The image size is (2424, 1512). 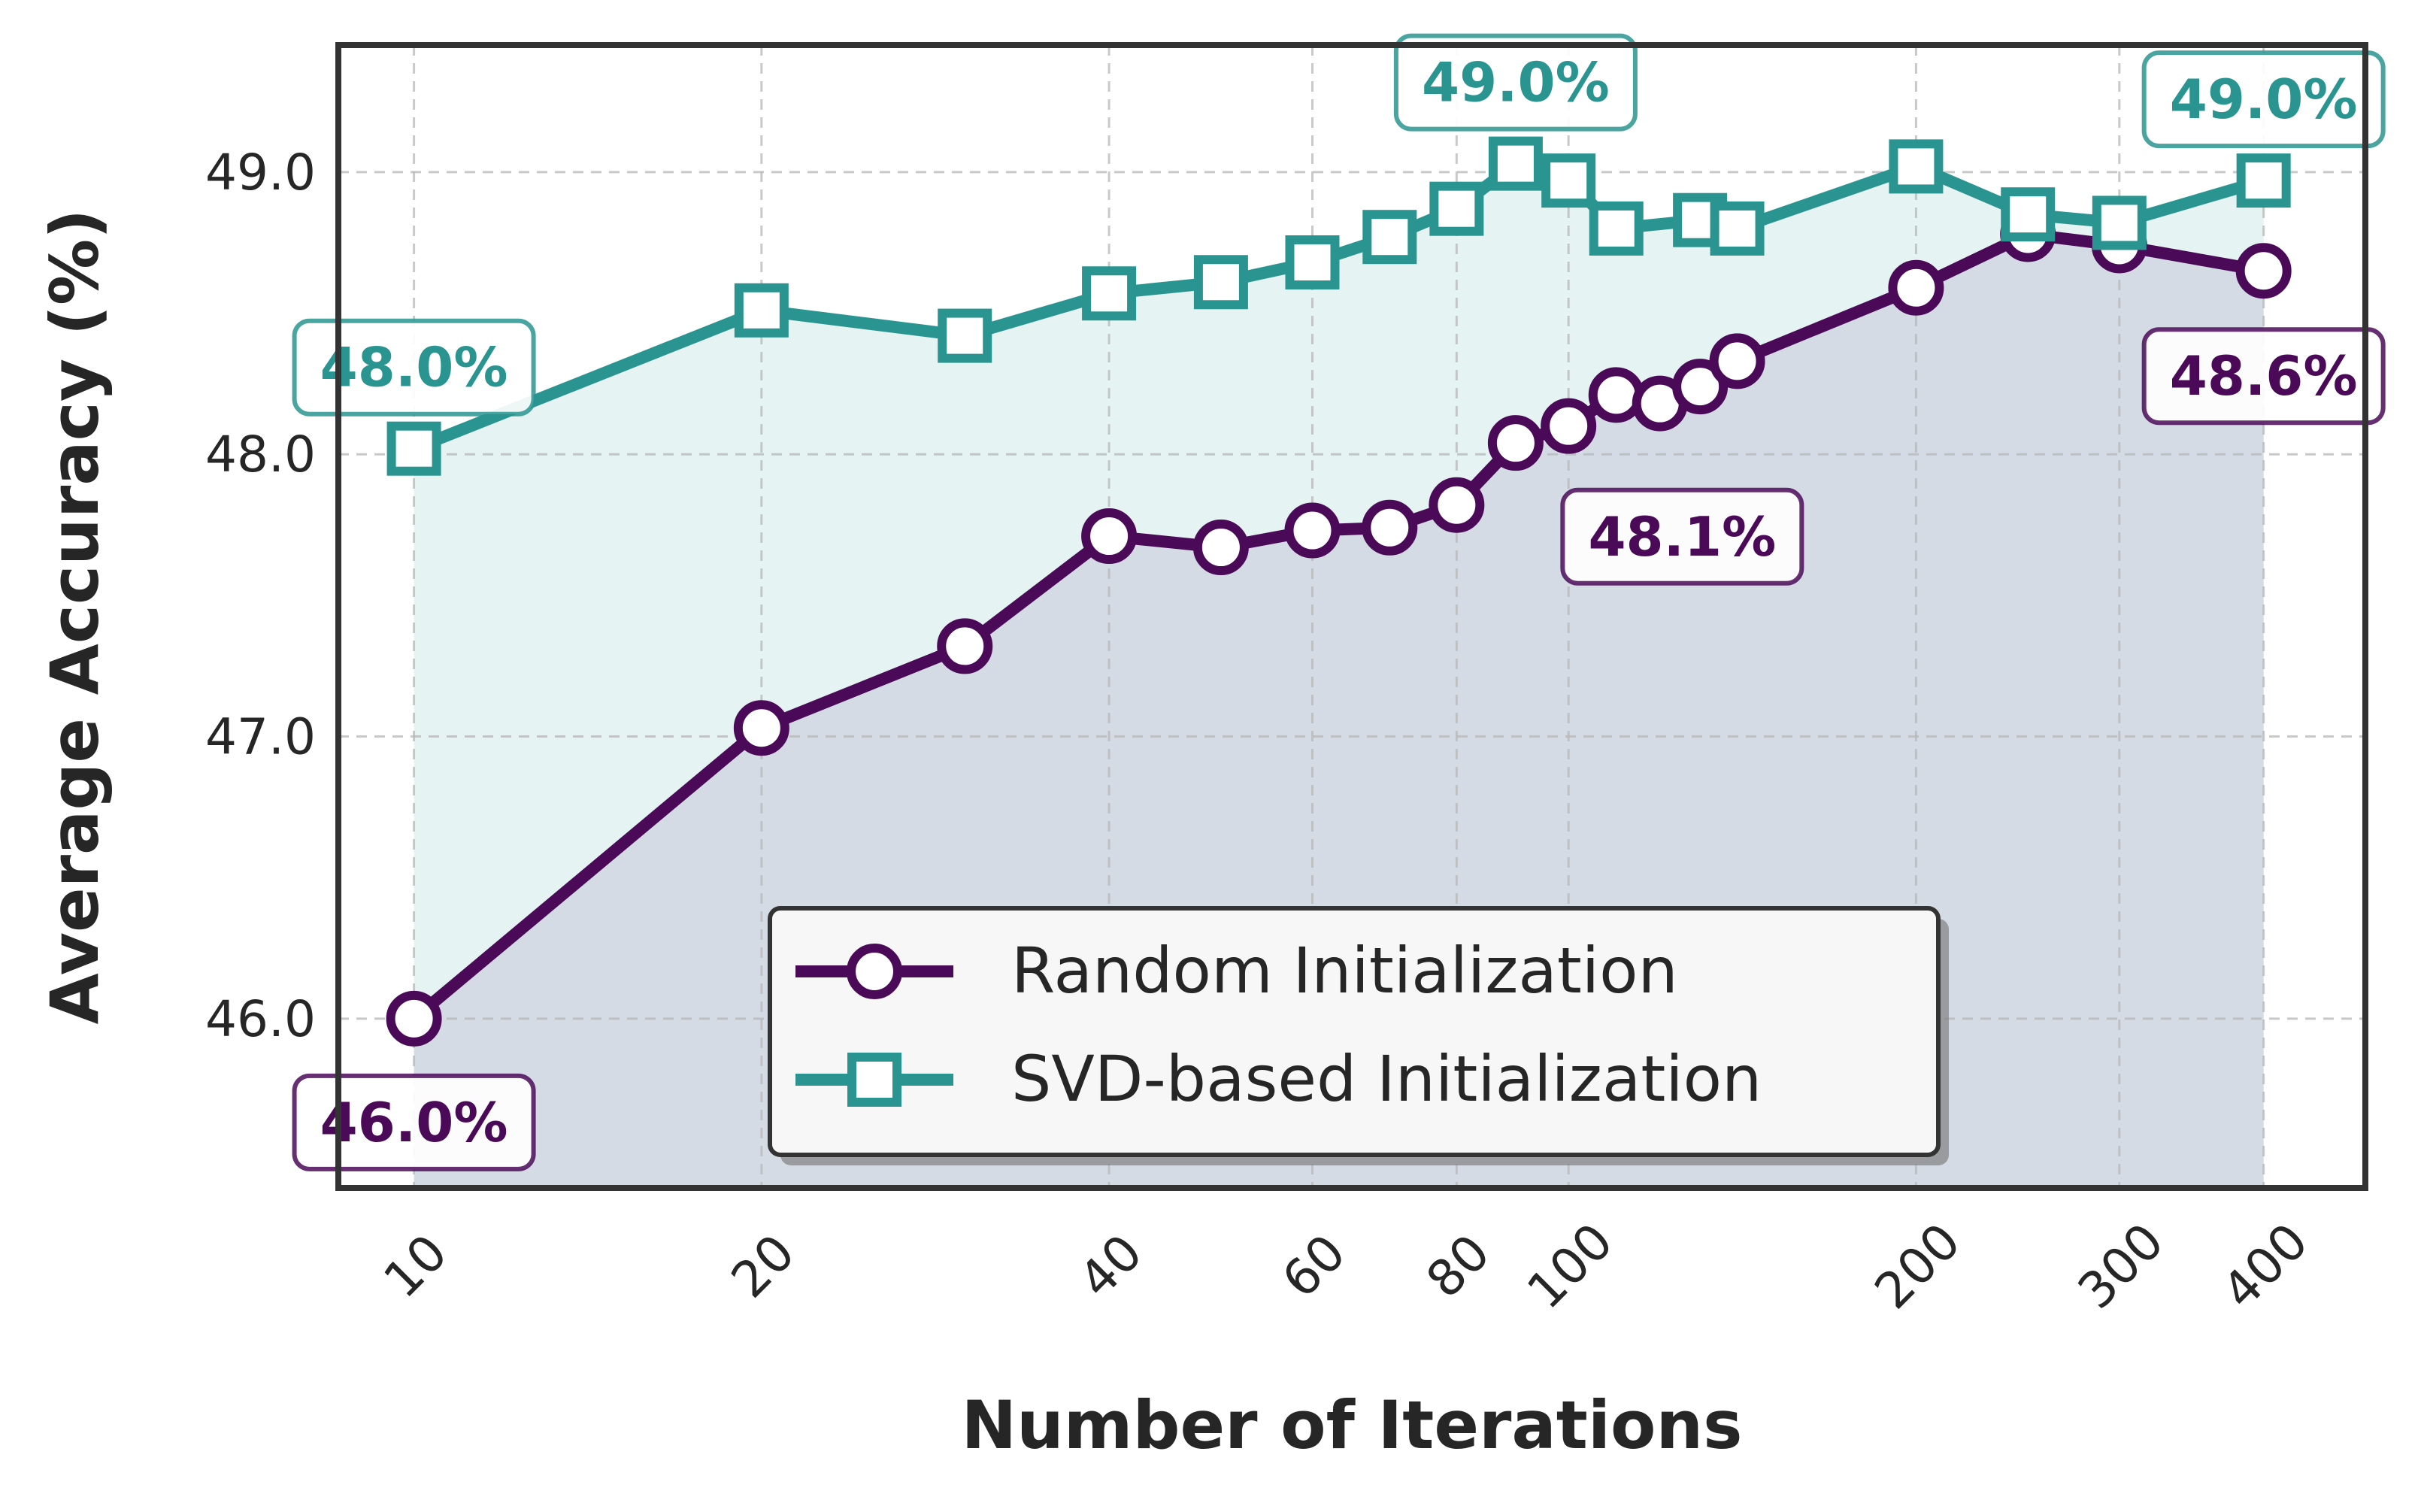 I want to click on y-tick-label: 49.0, so click(x=260, y=172).